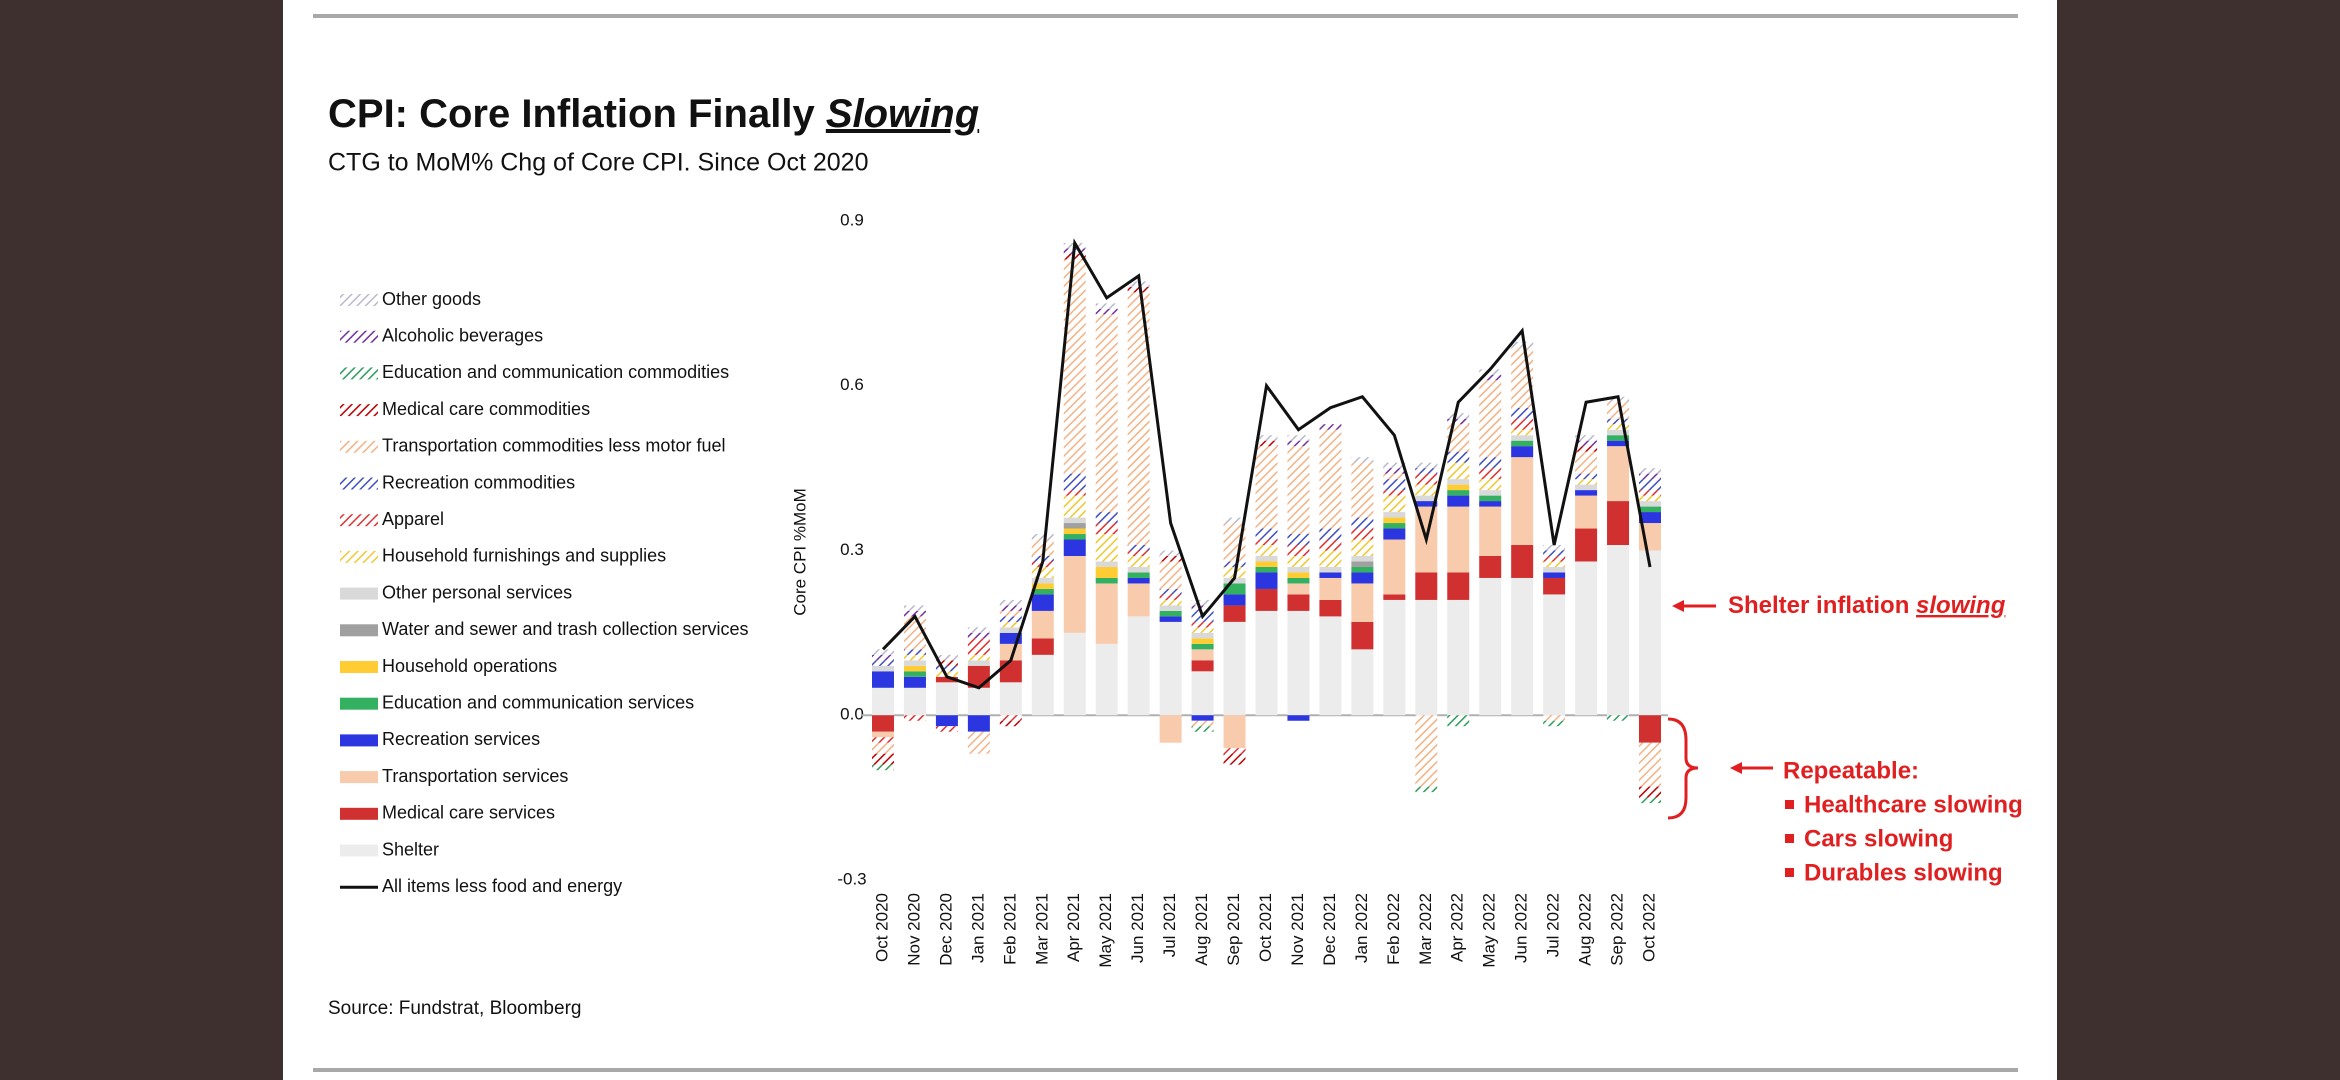 Image resolution: width=2340 pixels, height=1080 pixels. I want to click on shelter-annotation: Shelter inflation slowing, so click(1867, 605).